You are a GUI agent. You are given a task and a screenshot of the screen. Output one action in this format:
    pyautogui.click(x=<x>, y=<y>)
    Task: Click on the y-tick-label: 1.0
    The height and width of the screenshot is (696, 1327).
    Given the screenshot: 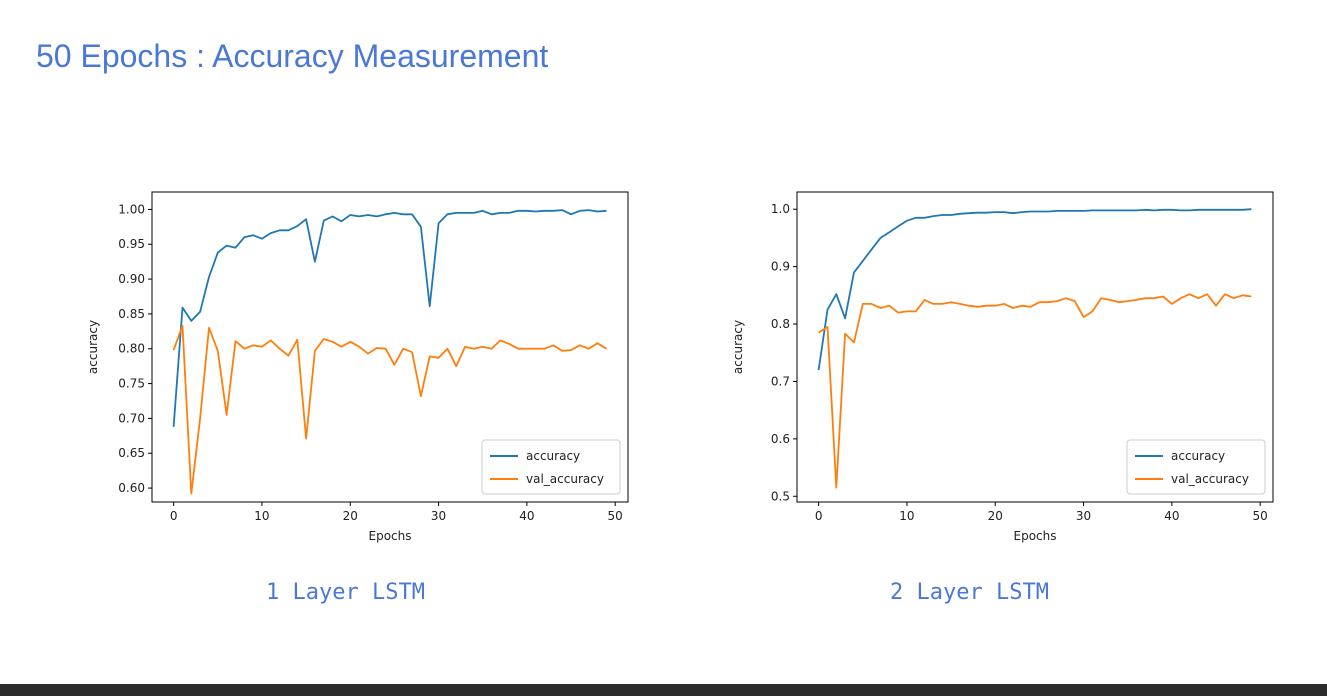 What is the action you would take?
    pyautogui.click(x=780, y=209)
    